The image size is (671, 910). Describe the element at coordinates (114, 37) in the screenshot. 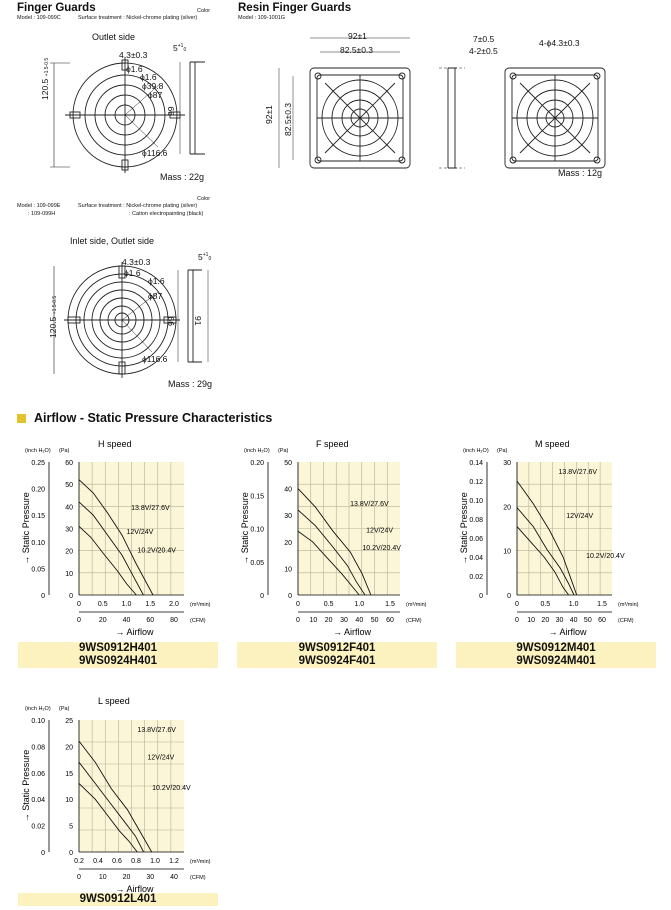

I see `finger-guard-top-view-label: Outlet side` at that location.